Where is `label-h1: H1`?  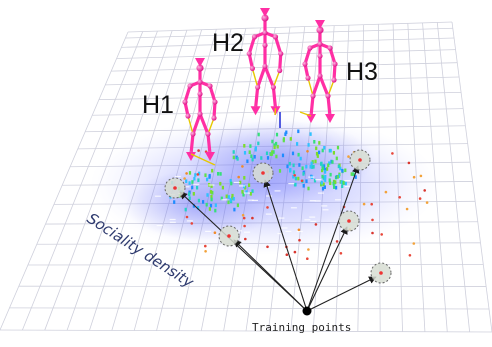 label-h1: H1 is located at coordinates (158, 105).